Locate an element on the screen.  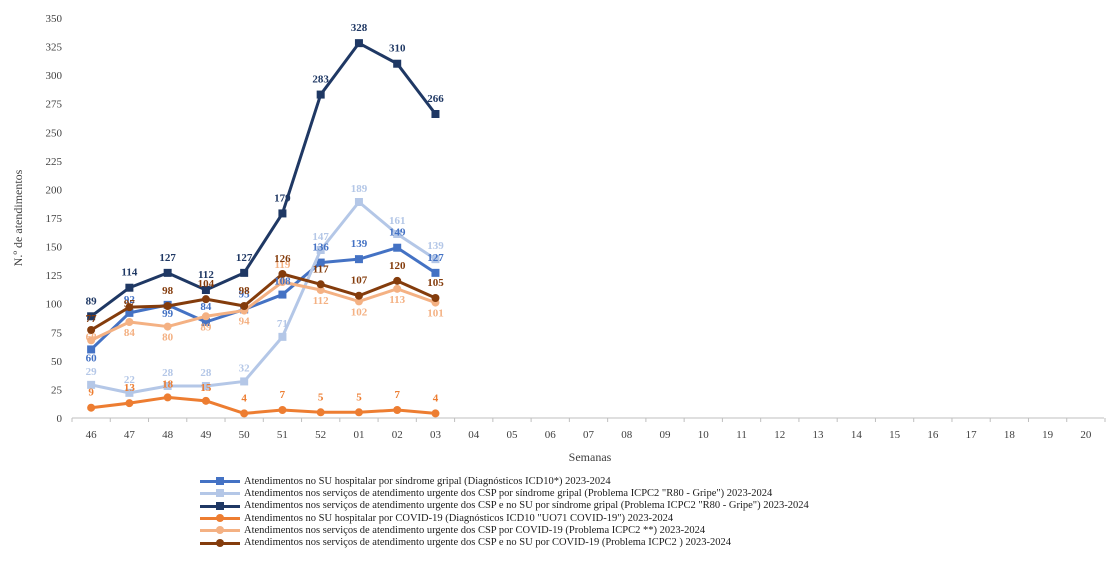
y-tick-label: 275 is located at coordinates (54, 105).